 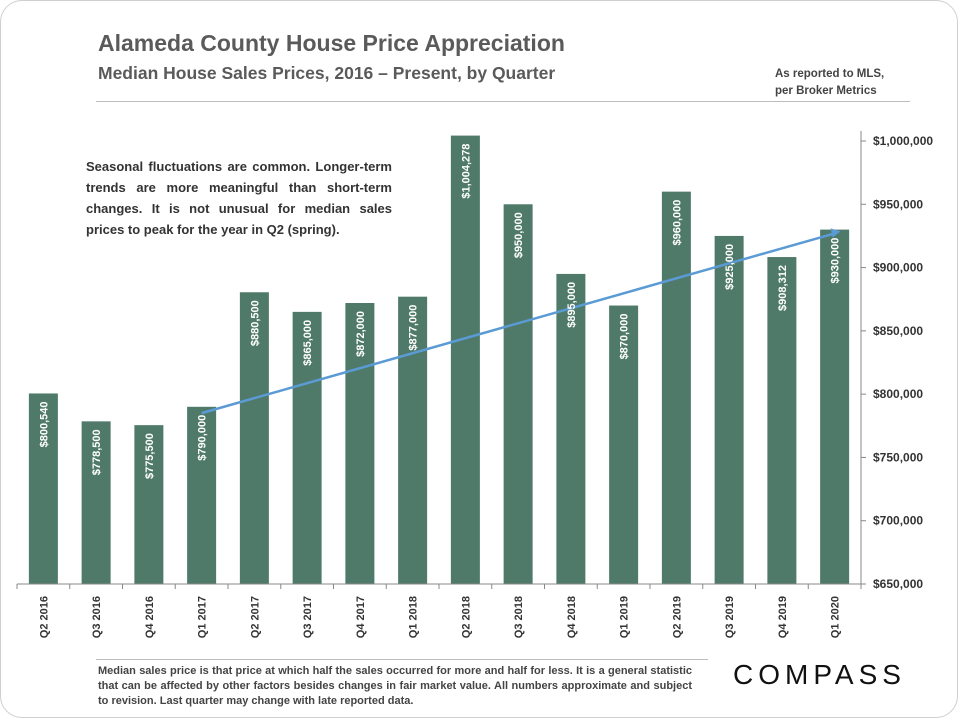 I want to click on x-tick-label: Q2 2017, so click(x=255, y=617).